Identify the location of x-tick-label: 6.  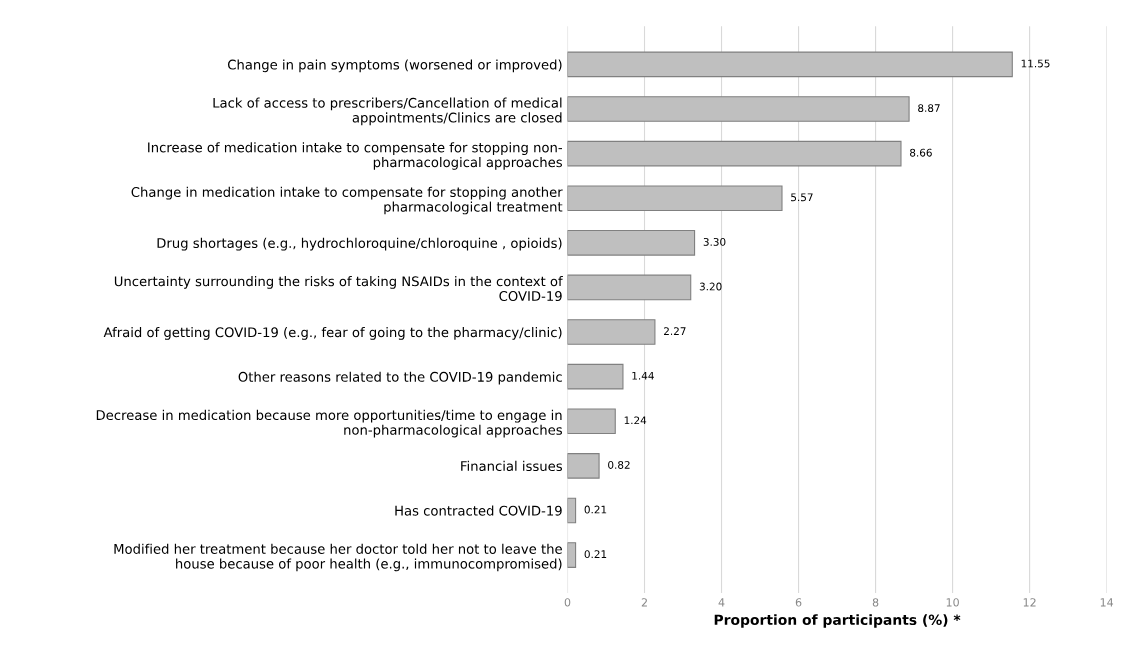
(798, 602).